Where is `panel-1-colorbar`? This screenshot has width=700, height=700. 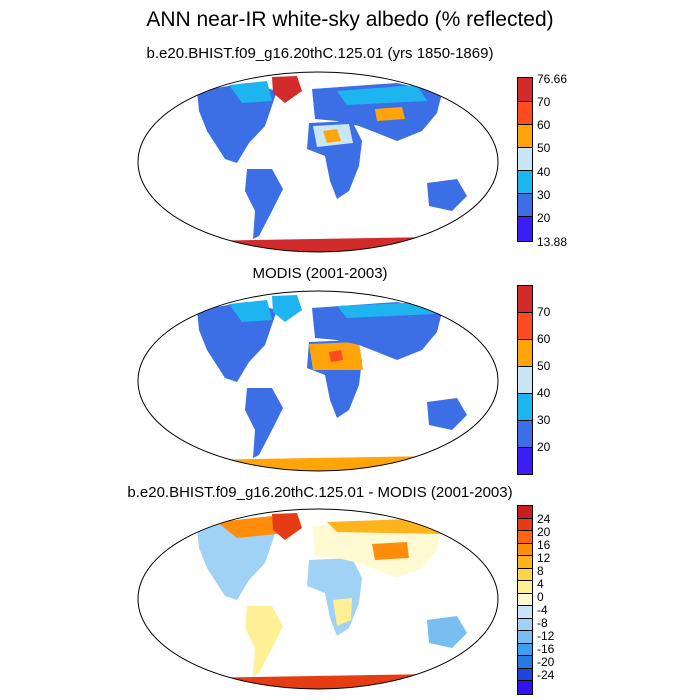
panel-1-colorbar is located at coordinates (525, 159).